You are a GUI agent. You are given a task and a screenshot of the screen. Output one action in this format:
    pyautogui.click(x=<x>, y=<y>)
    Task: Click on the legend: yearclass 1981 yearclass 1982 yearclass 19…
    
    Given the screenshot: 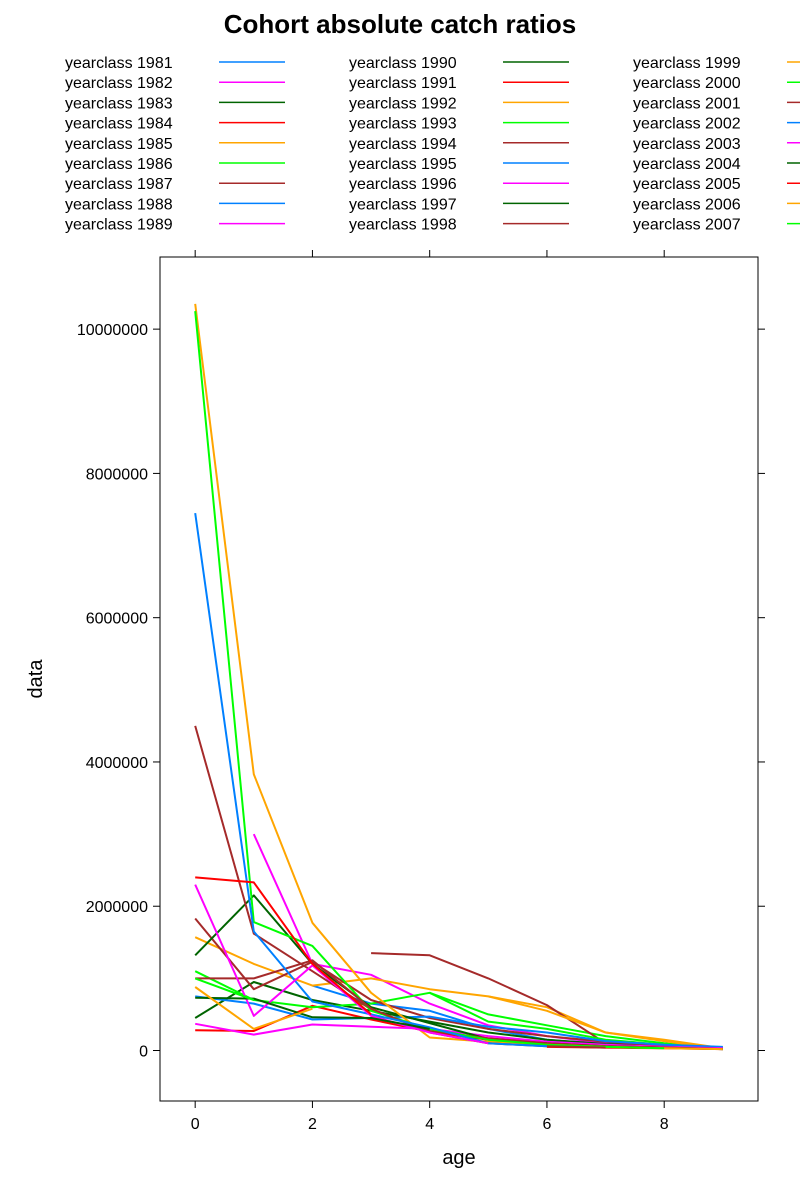 What is the action you would take?
    pyautogui.click(x=432, y=144)
    